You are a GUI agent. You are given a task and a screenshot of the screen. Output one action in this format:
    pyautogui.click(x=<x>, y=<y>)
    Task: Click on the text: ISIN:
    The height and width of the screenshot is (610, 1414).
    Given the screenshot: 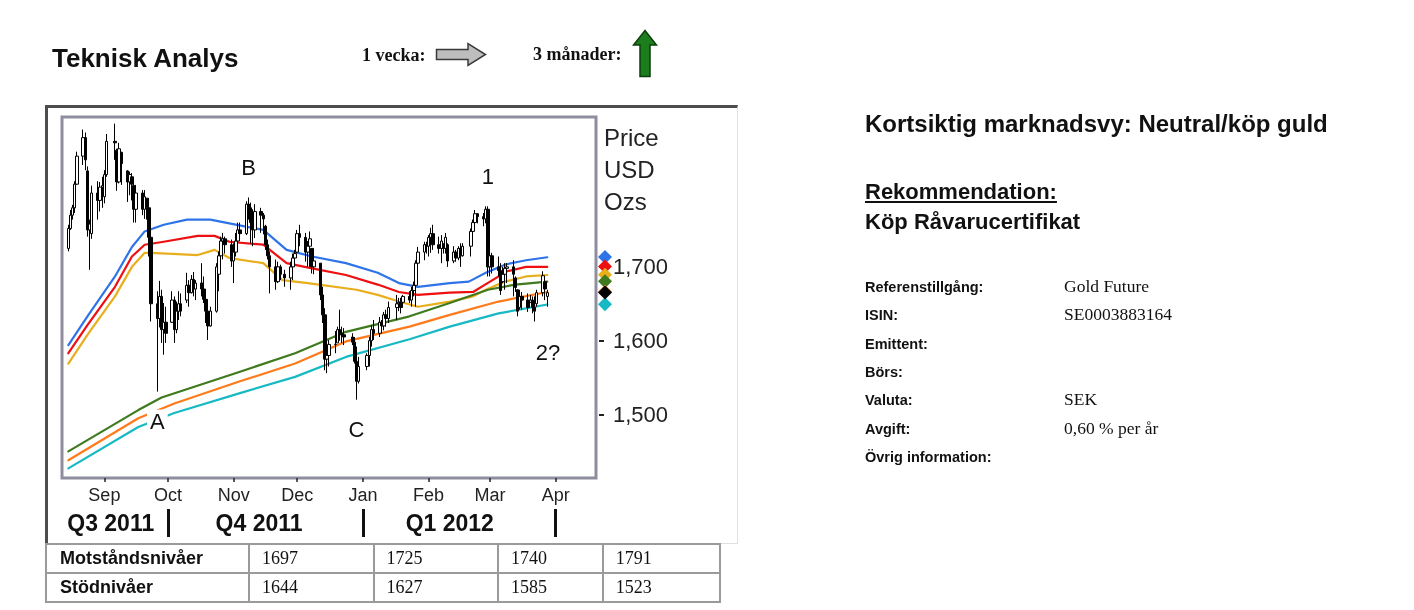 What is the action you would take?
    pyautogui.click(x=882, y=316)
    